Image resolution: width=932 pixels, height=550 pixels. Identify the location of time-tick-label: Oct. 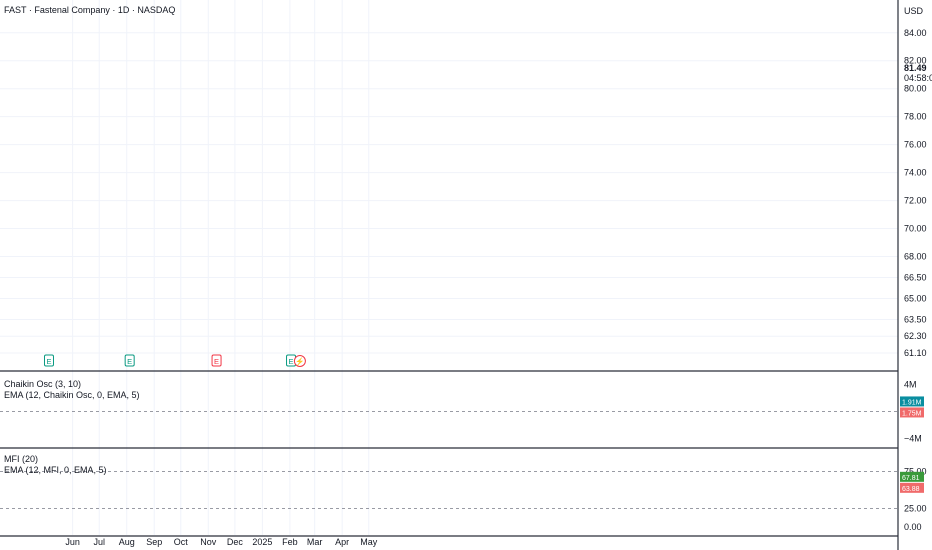
(181, 542).